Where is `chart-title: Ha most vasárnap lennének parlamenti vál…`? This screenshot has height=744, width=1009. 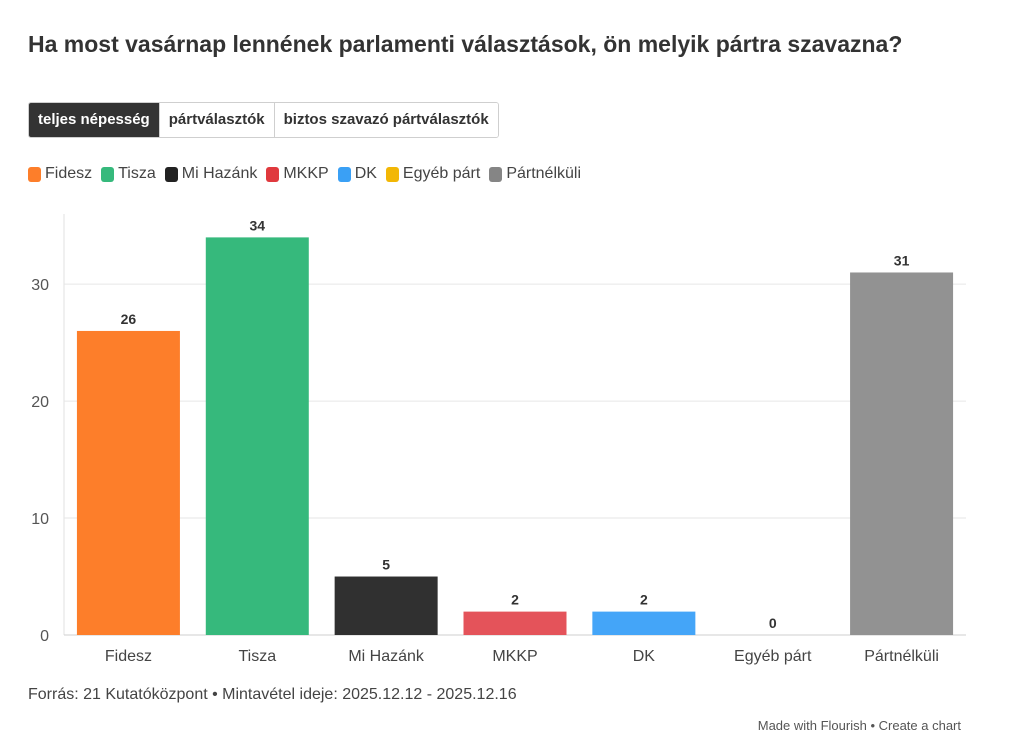 chart-title: Ha most vasárnap lennének parlamenti vál… is located at coordinates (465, 44).